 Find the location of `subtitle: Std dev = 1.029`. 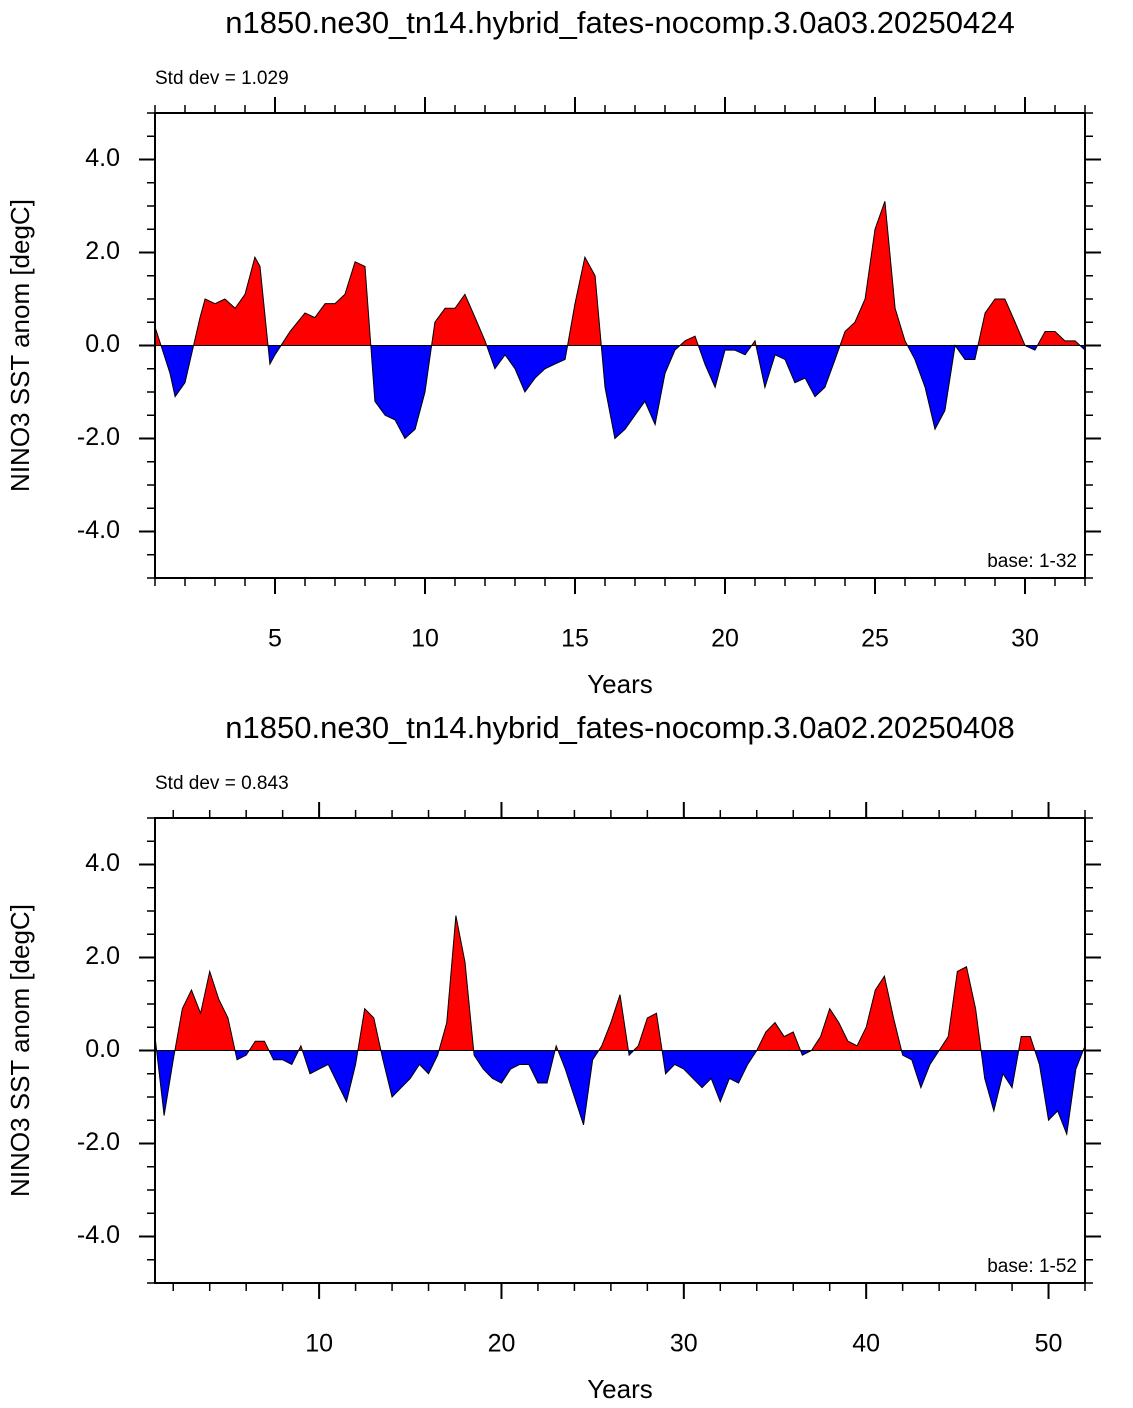

subtitle: Std dev = 1.029 is located at coordinates (222, 78).